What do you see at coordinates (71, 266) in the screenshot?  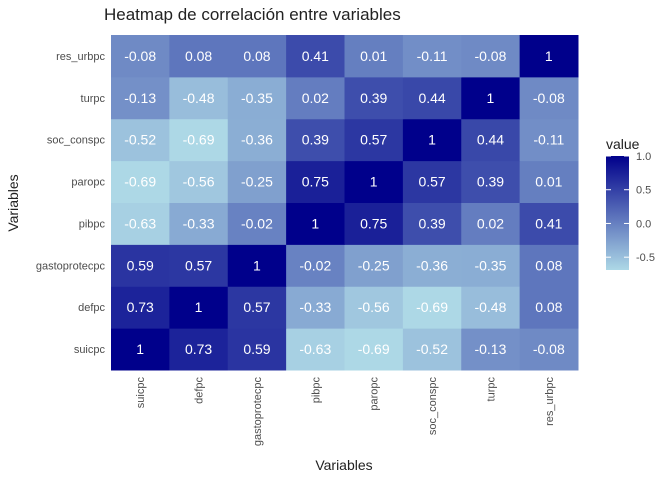 I see `y-tick-label: gastoprotecpc` at bounding box center [71, 266].